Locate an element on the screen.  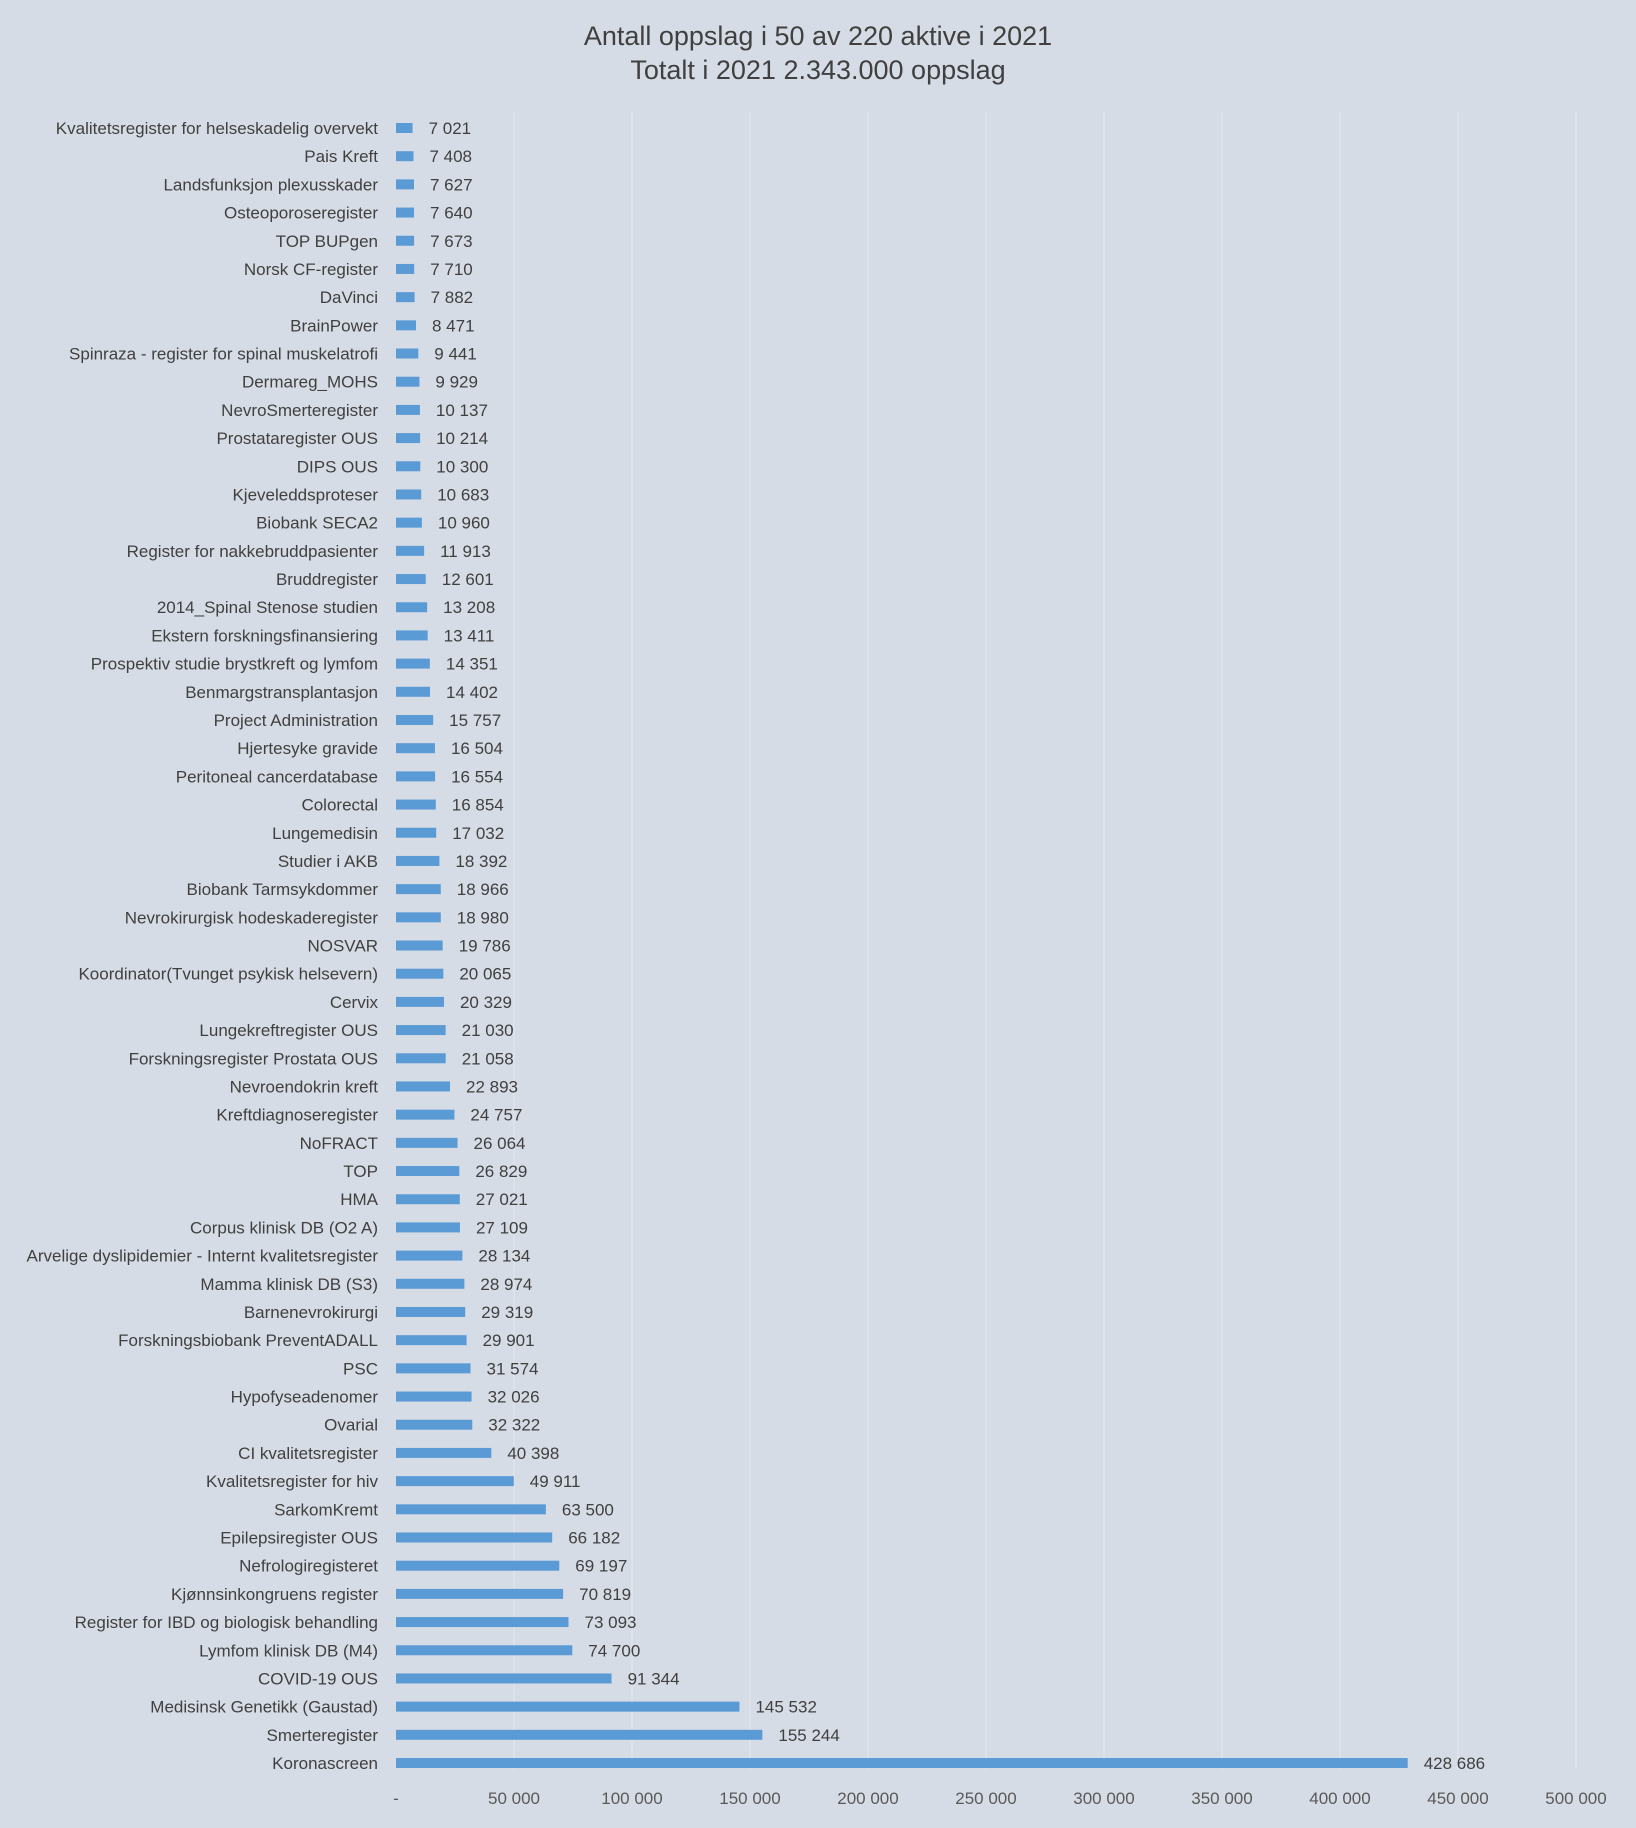
data-label: 7 408 is located at coordinates (450, 156).